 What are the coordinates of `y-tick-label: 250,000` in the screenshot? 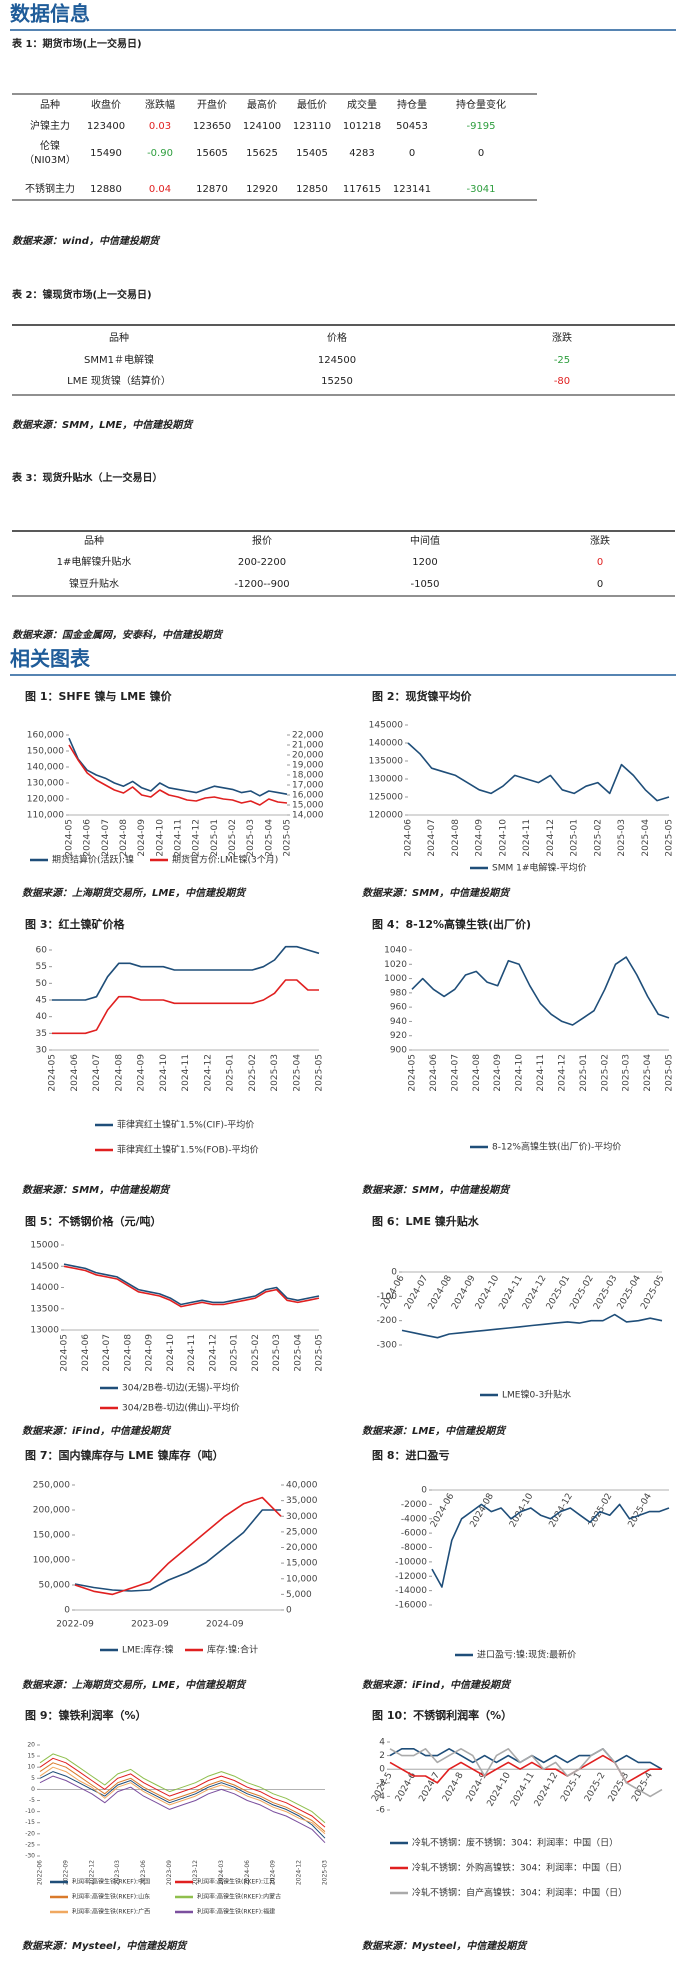 It's located at (51, 1486).